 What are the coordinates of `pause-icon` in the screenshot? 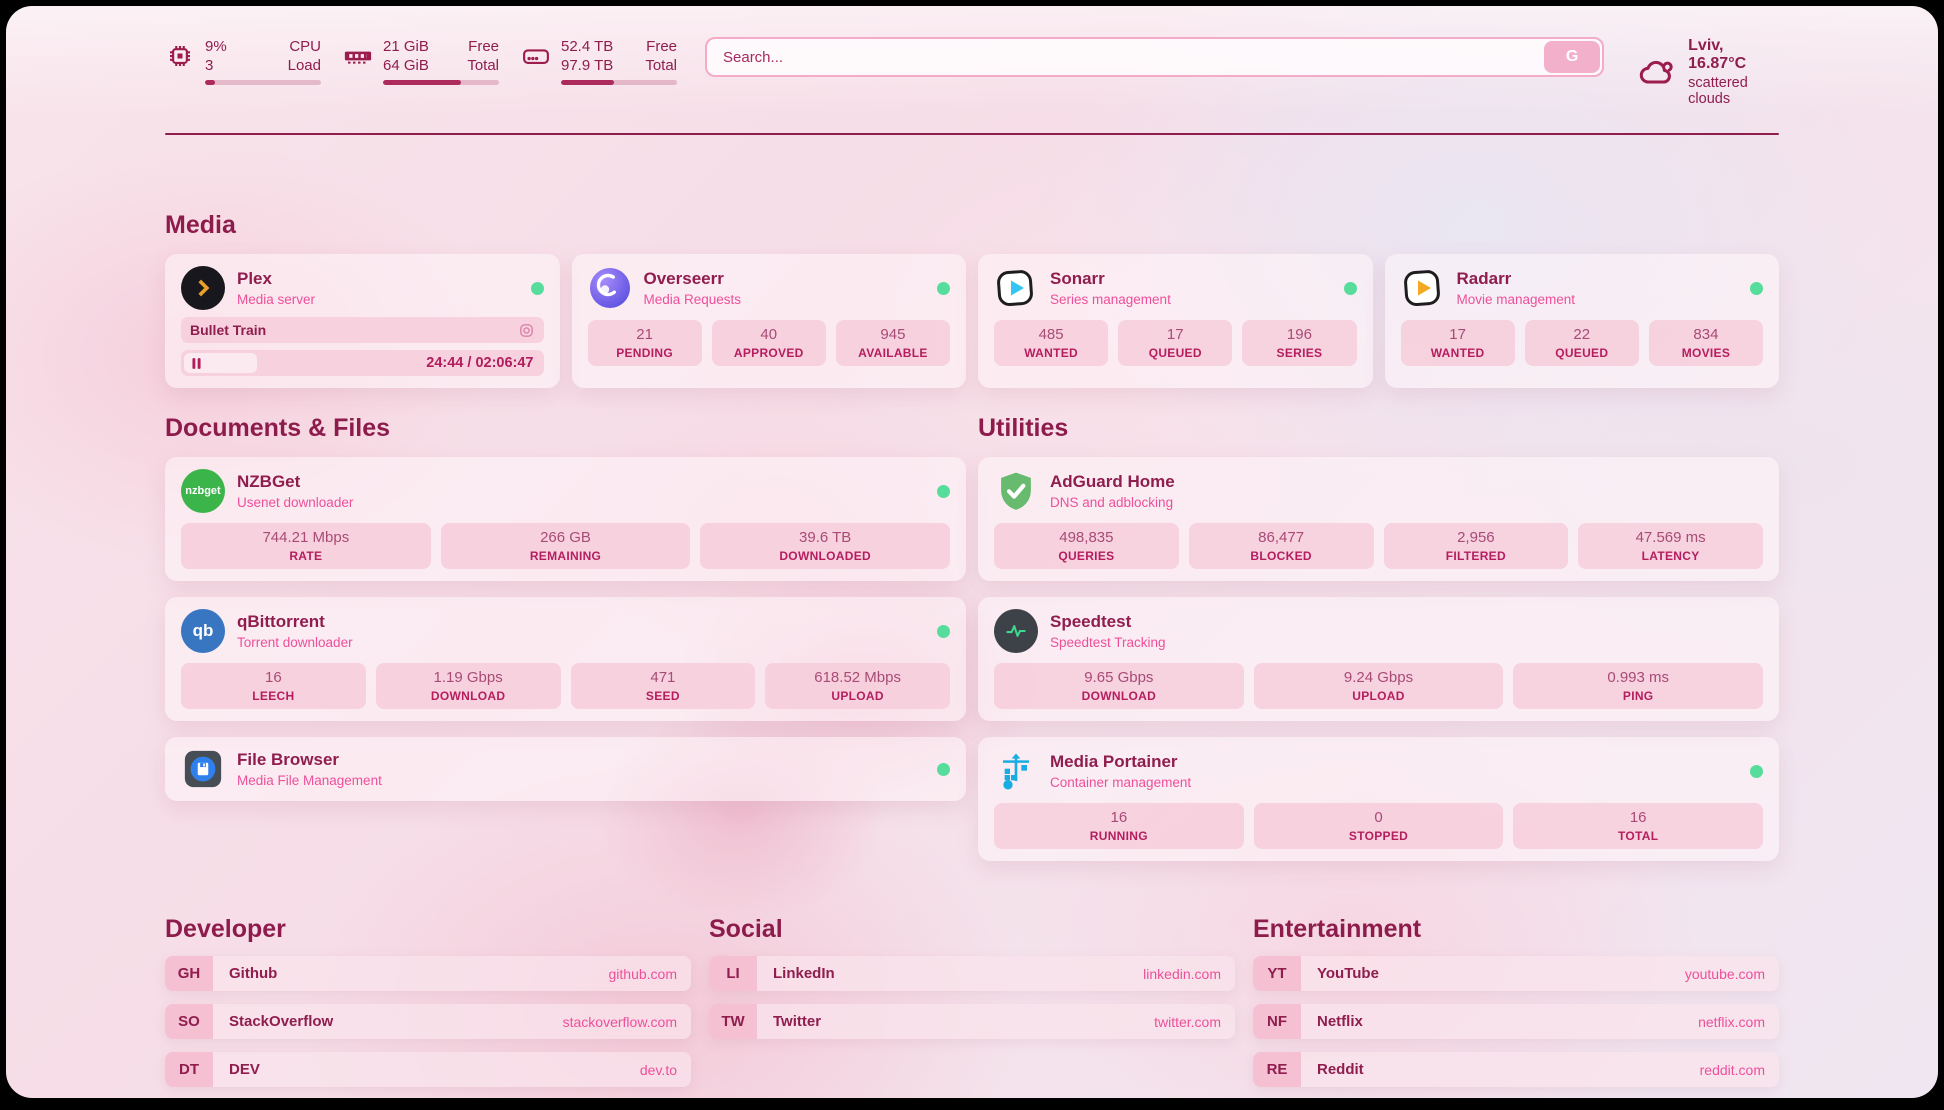 It's located at (196, 363).